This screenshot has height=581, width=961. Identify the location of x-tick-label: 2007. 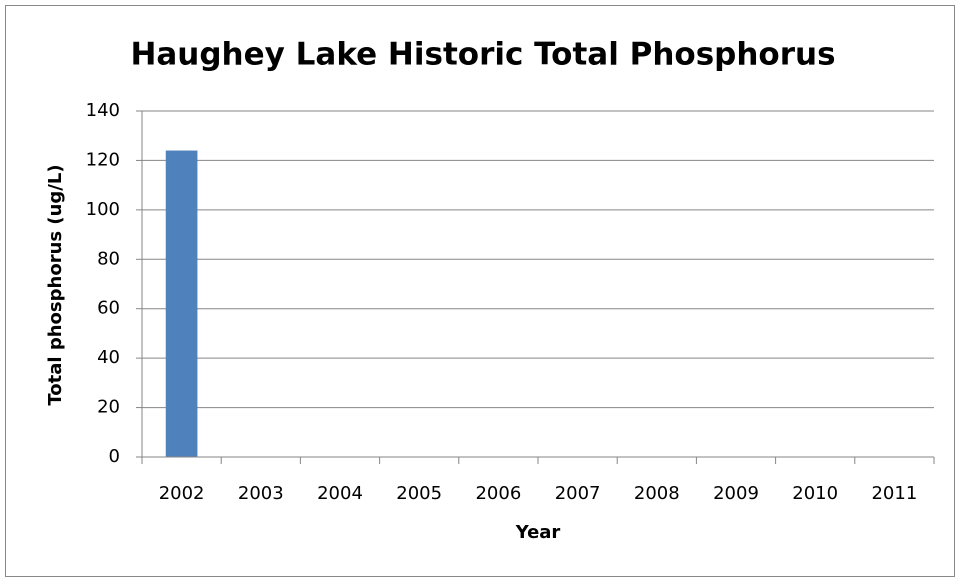
(578, 493).